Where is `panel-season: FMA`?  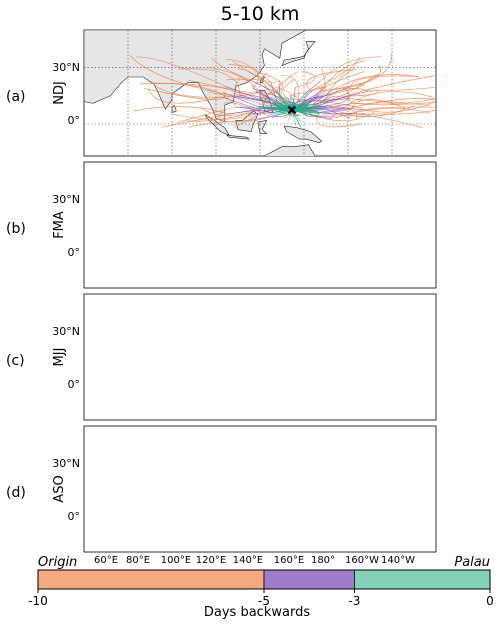
panel-season: FMA is located at coordinates (59, 225).